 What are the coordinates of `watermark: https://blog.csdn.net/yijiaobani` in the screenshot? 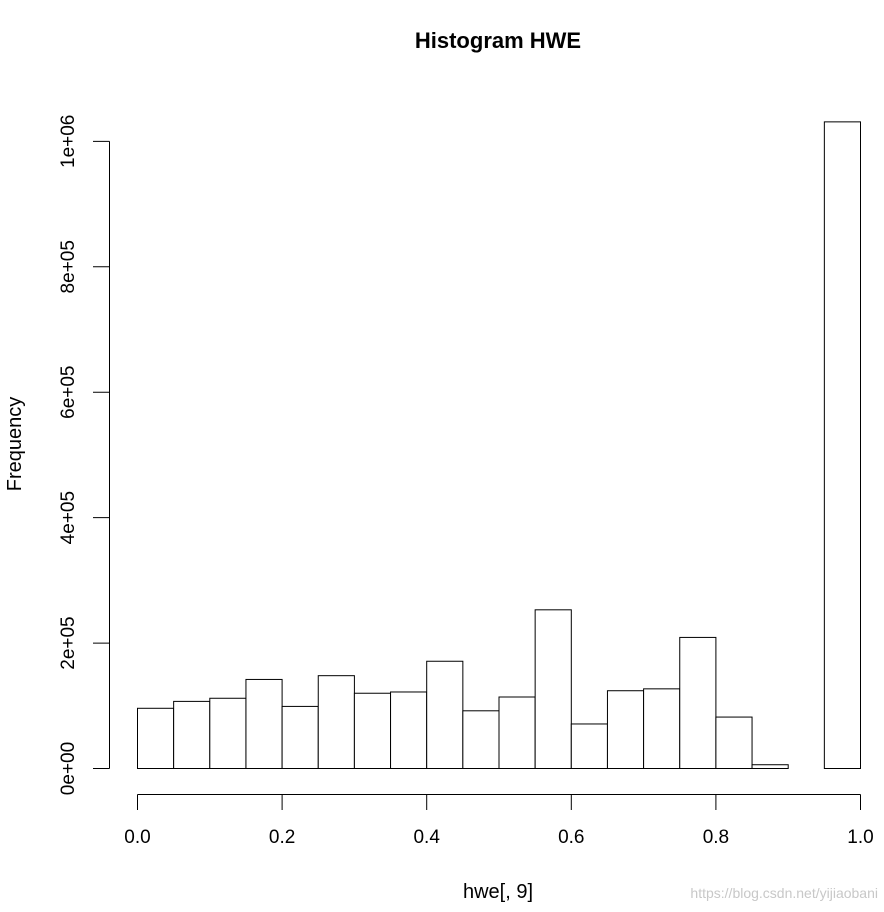 It's located at (784, 893).